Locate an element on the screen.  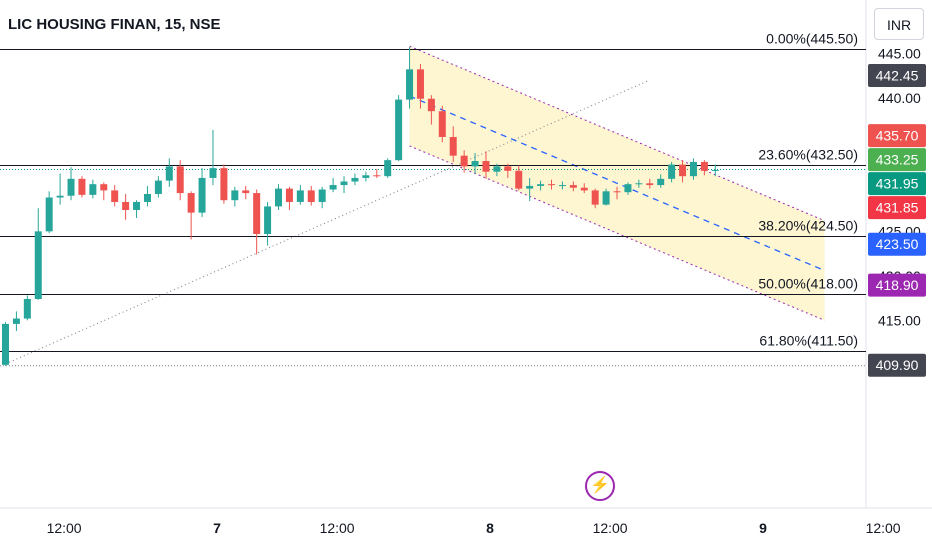
price-label: 423.50 is located at coordinates (897, 244).